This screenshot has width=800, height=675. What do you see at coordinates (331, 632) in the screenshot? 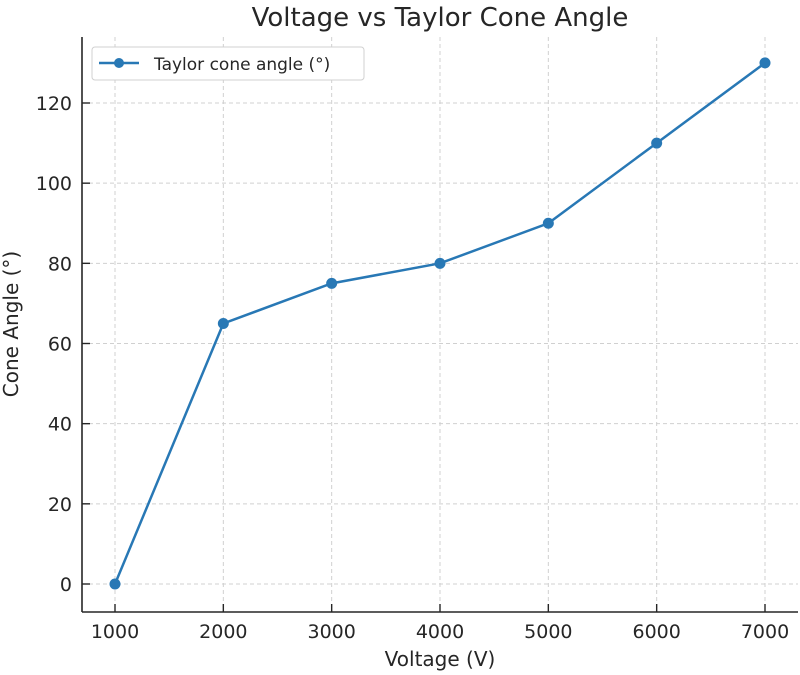
I see `x-tick-label: 3000` at bounding box center [331, 632].